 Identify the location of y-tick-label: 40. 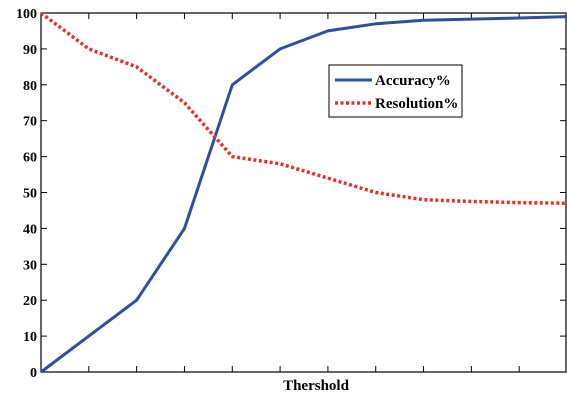
(30, 229).